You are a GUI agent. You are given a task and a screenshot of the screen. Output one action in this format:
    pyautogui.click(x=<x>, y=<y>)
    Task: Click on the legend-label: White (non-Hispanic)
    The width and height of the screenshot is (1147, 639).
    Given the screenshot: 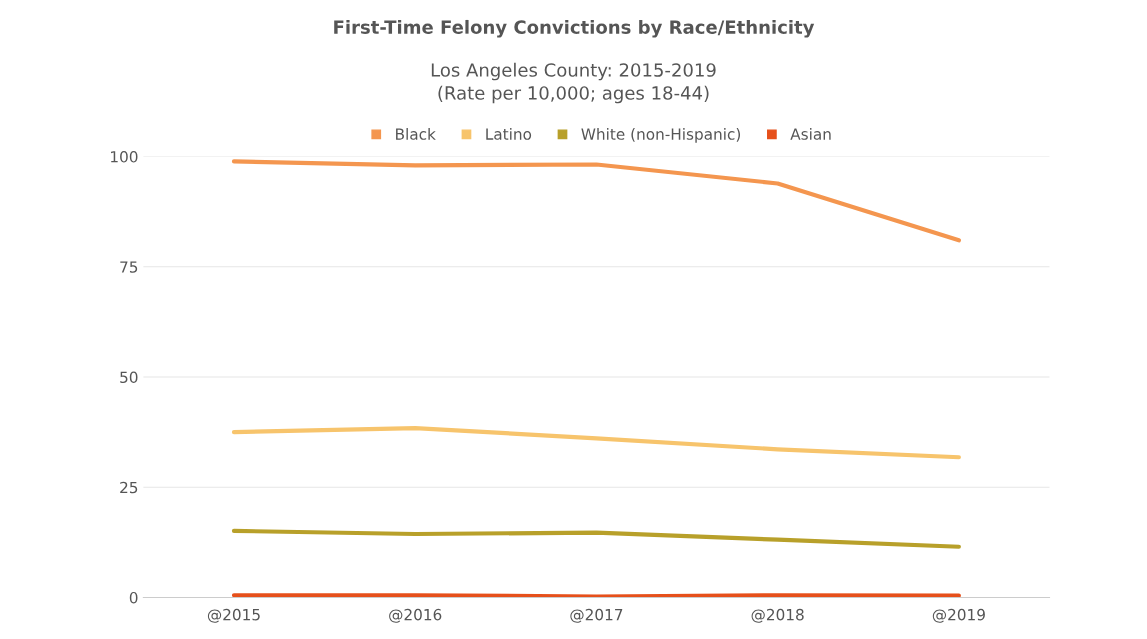 What is the action you would take?
    pyautogui.click(x=661, y=135)
    